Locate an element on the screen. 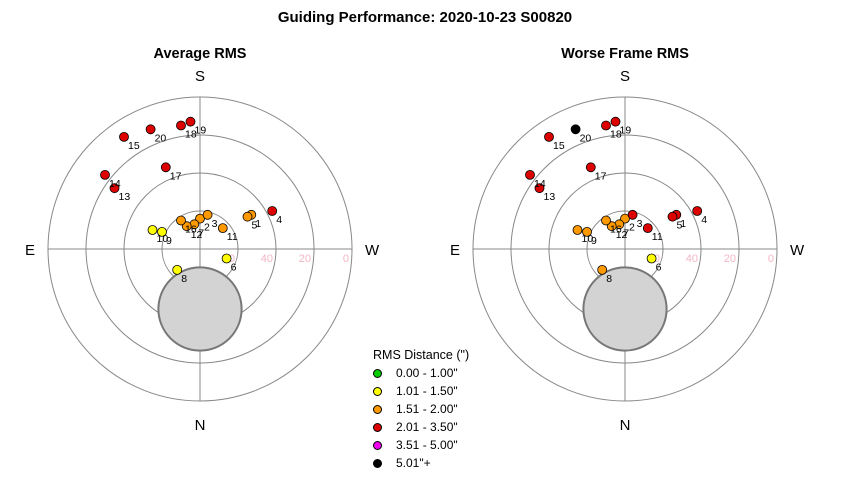  legend-item: 1.51 - 2.00" is located at coordinates (435, 409).